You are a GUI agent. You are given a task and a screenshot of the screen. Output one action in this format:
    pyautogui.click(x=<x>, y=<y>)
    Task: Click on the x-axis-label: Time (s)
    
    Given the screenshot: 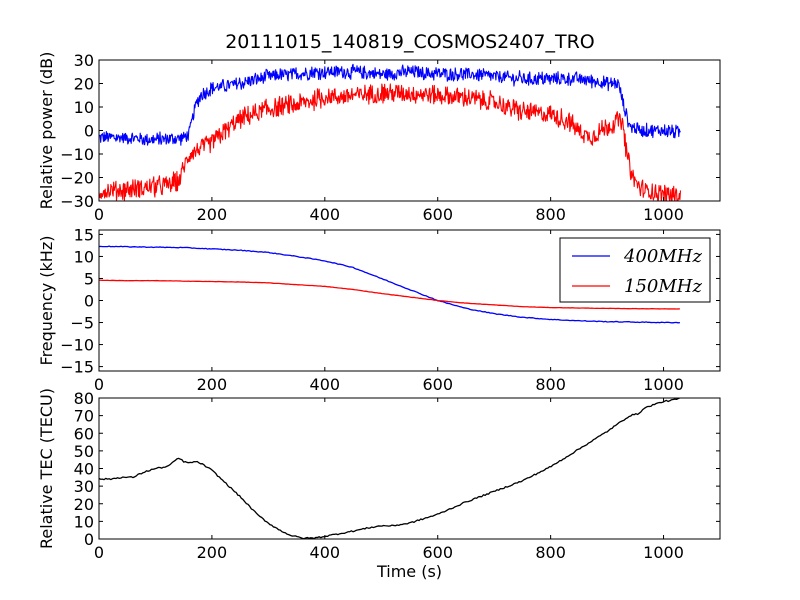 What is the action you would take?
    pyautogui.click(x=409, y=571)
    